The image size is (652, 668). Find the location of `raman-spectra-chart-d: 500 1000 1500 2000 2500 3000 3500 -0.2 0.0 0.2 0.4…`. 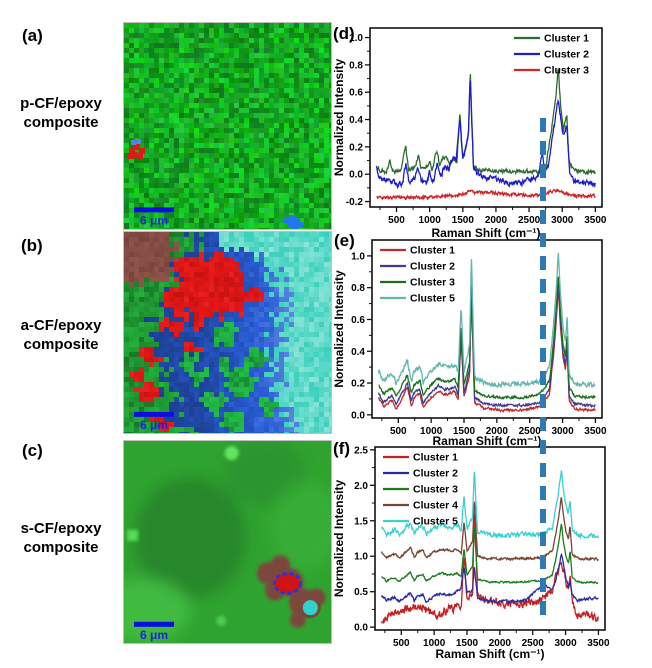

raman-spectra-chart-d: 500 1000 1500 2000 2500 3000 3500 -0.2 0.0 0.2 0.4… is located at coordinates (469, 133).